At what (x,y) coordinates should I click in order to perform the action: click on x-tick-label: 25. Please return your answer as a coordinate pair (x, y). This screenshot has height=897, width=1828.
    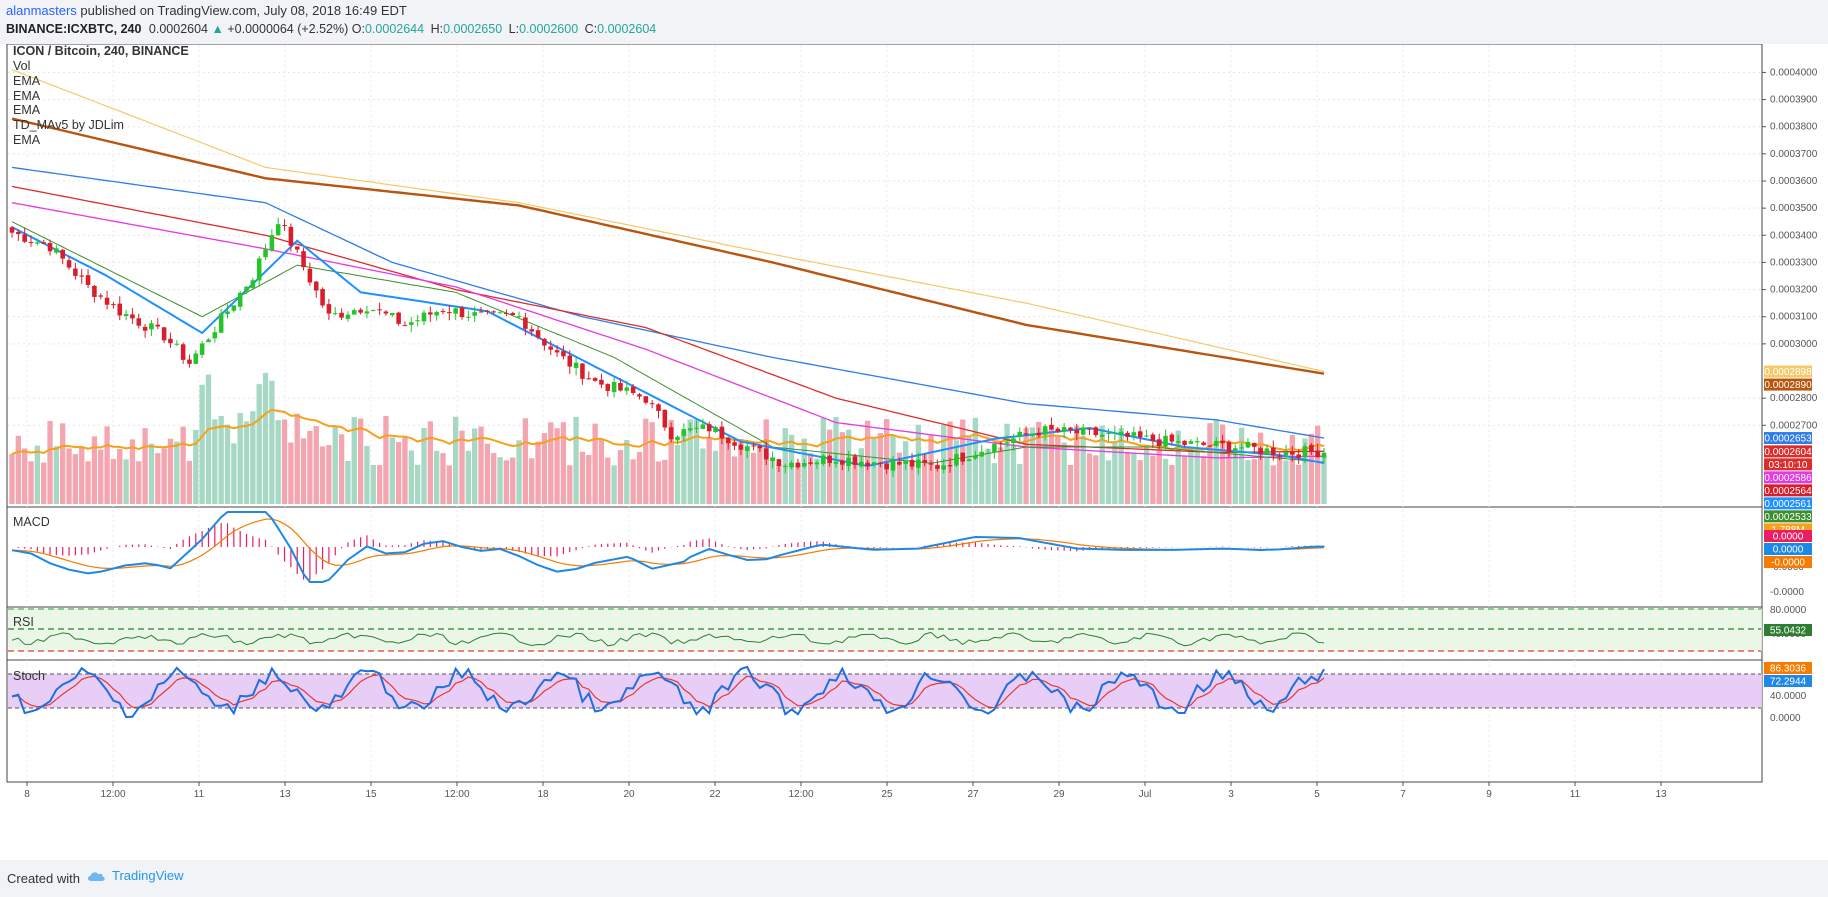
    Looking at the image, I should click on (887, 794).